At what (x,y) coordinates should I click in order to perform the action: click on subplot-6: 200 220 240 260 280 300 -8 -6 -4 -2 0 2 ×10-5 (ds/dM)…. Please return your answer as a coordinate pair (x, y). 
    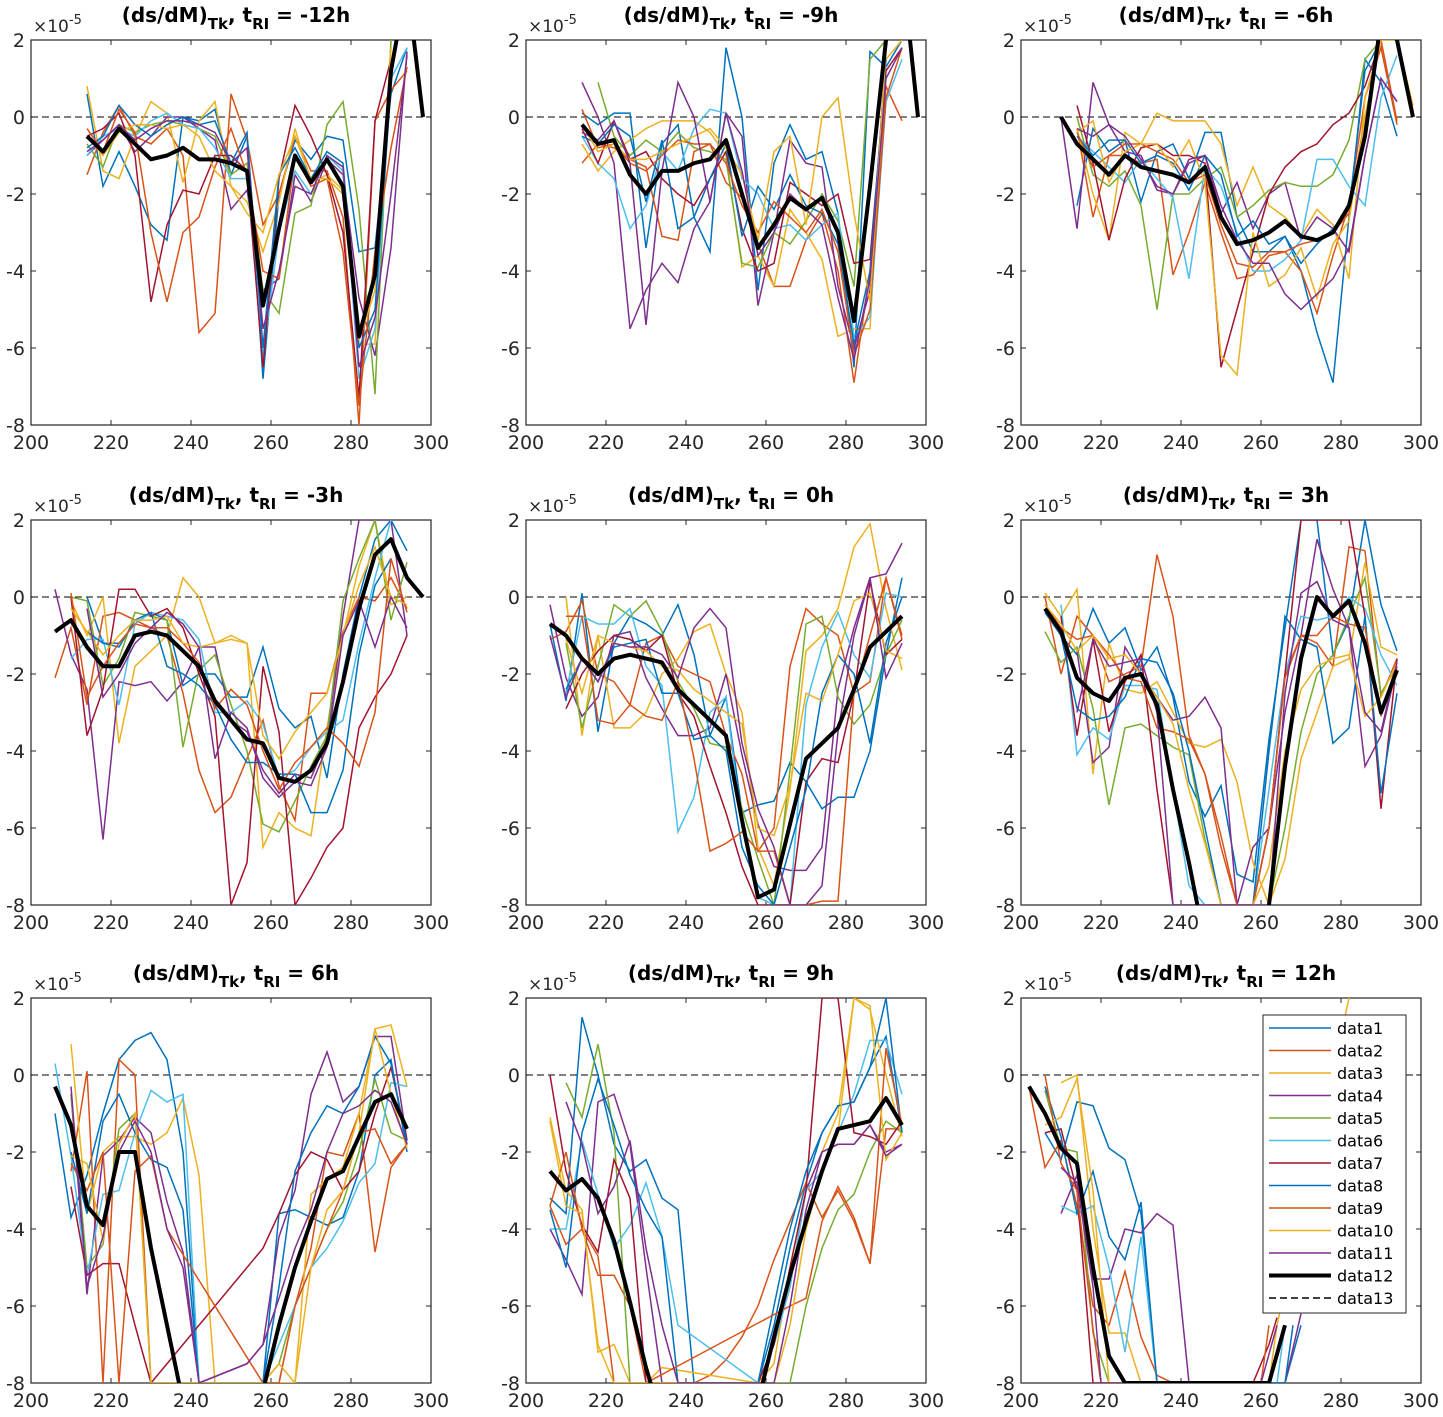
    Looking at the image, I should click on (1217, 708).